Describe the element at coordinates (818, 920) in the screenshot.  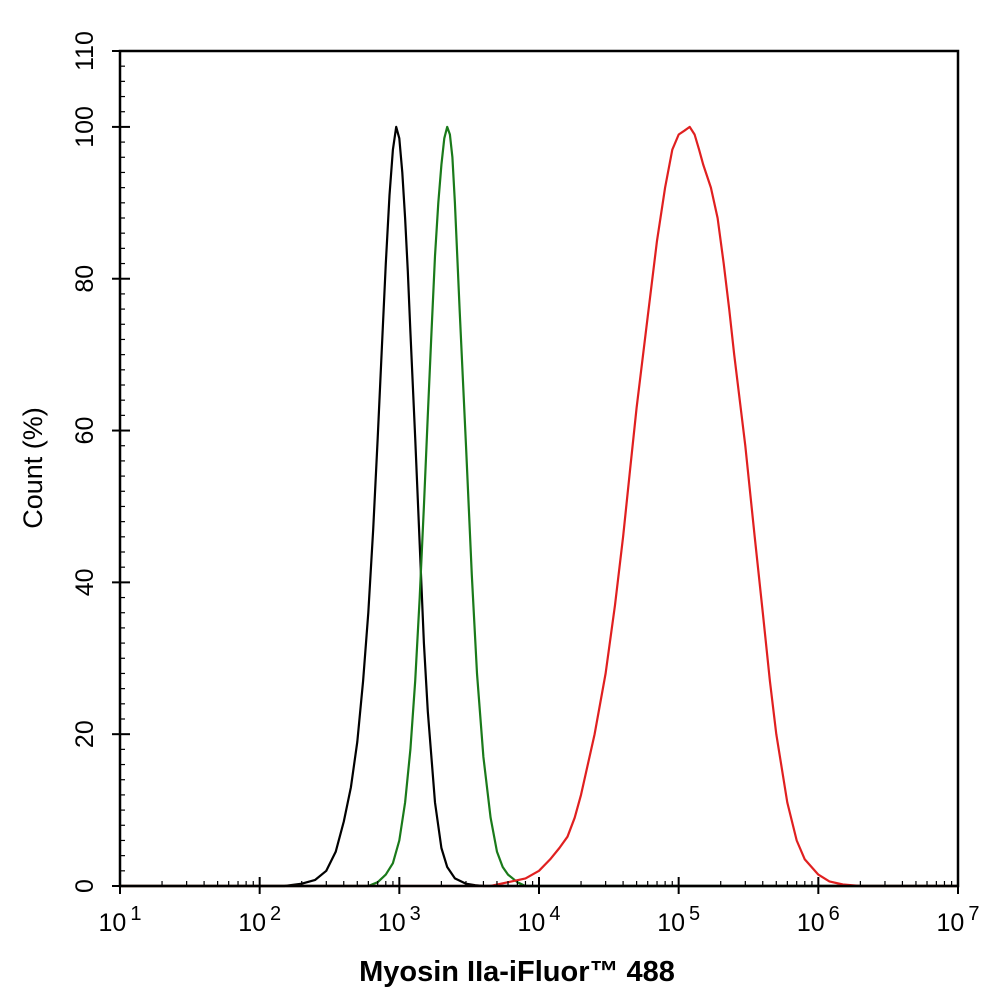
I see `x-tick-label: 10 6` at that location.